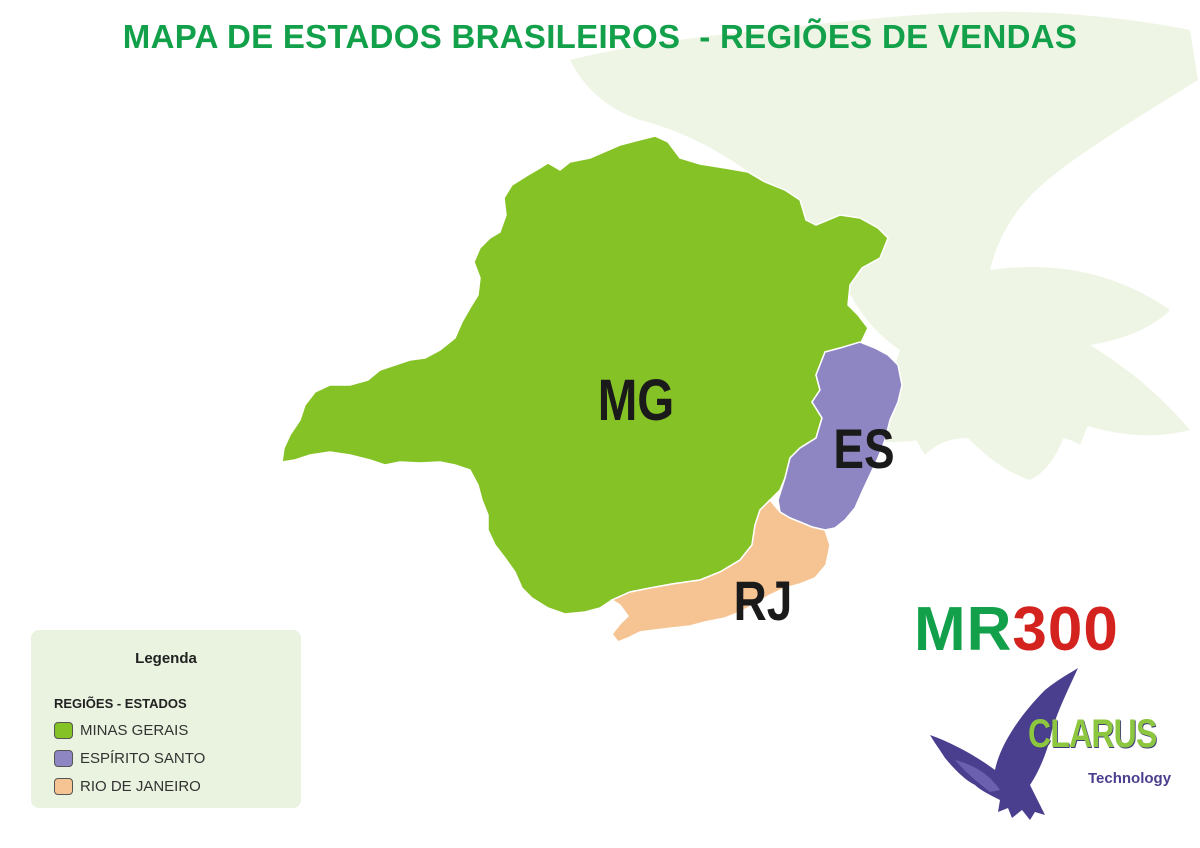  I want to click on product-logo: MR300, so click(1016, 629).